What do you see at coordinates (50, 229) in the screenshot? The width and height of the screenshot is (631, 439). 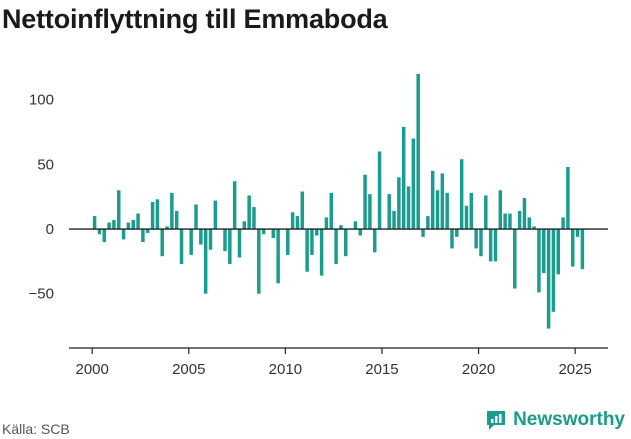 I see `y-tick-label: 0` at bounding box center [50, 229].